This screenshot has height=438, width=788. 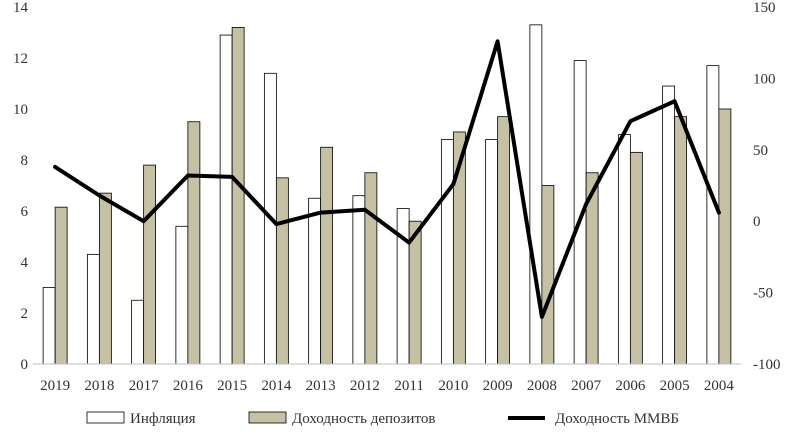 What do you see at coordinates (453, 386) in the screenshot?
I see `x-tick-label: 2010` at bounding box center [453, 386].